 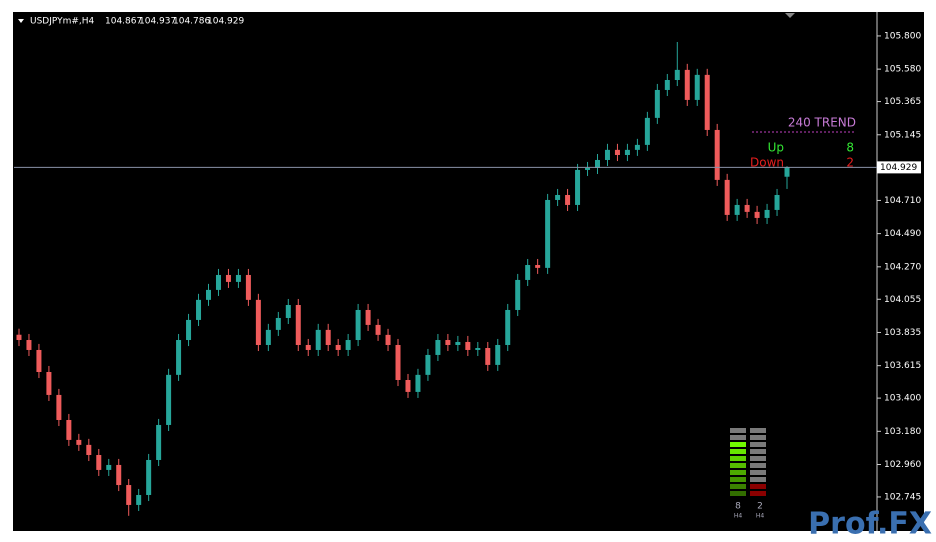 I want to click on y-tick-label: 102.745, so click(x=902, y=497).